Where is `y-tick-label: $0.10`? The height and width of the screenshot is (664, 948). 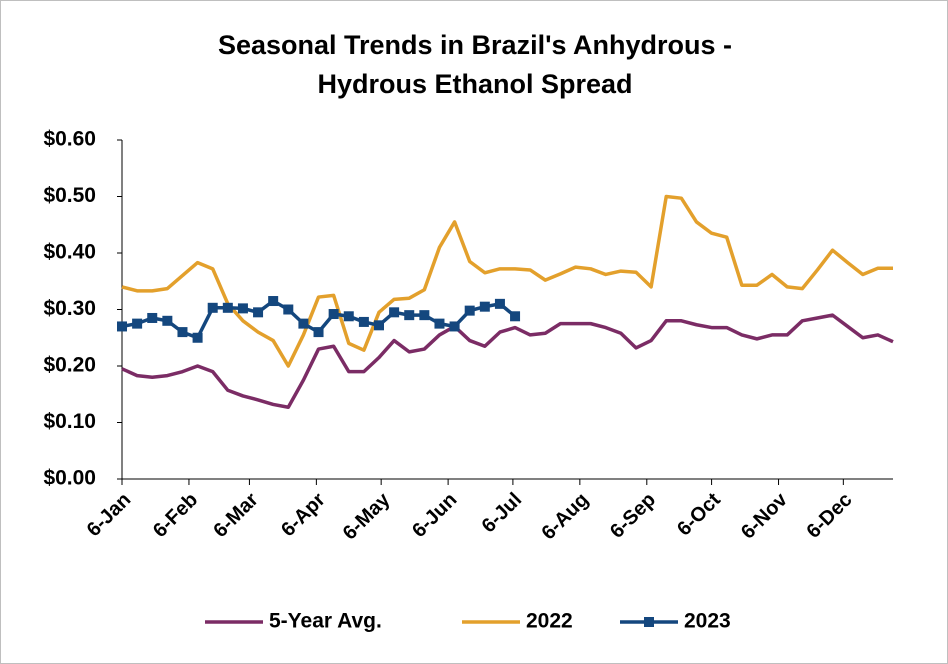
y-tick-label: $0.10 is located at coordinates (69, 421).